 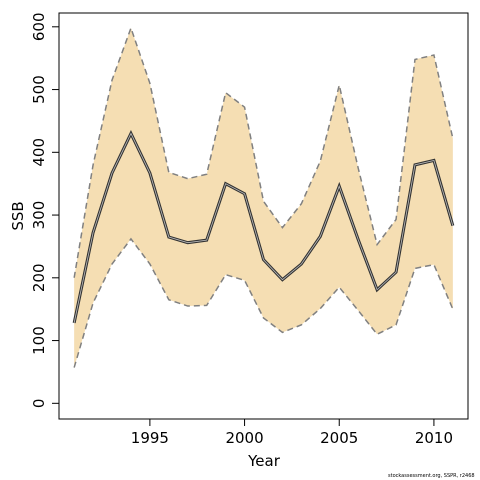 I want to click on y-axis: 0 100 200 300 400 500 600, so click(x=44, y=210).